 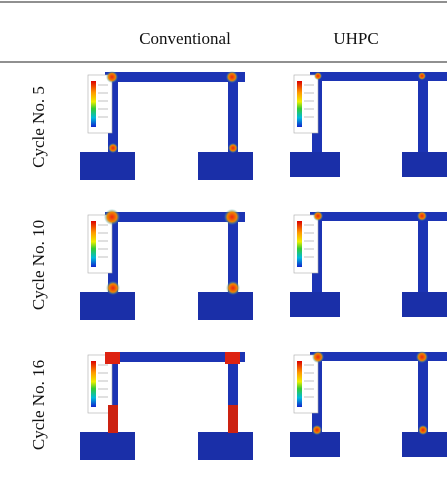 What do you see at coordinates (355, 38) in the screenshot?
I see `column-header: UHPC` at bounding box center [355, 38].